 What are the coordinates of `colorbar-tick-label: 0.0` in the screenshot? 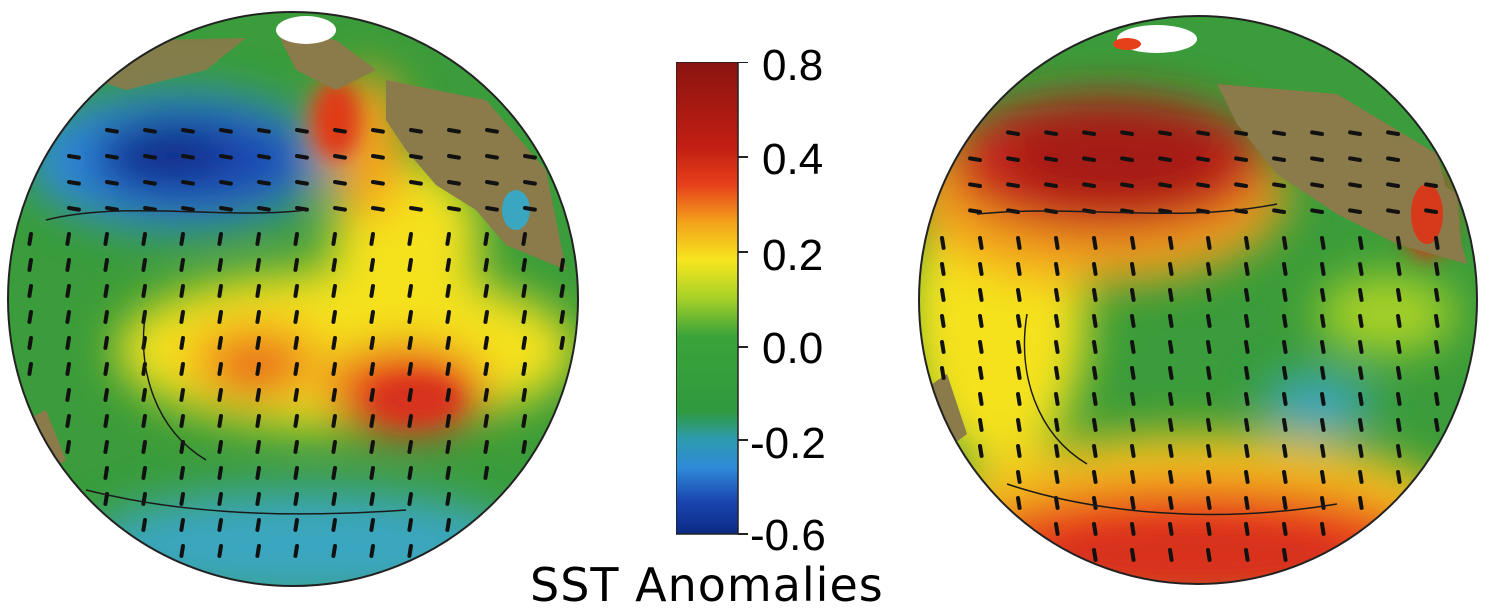 It's located at (793, 348).